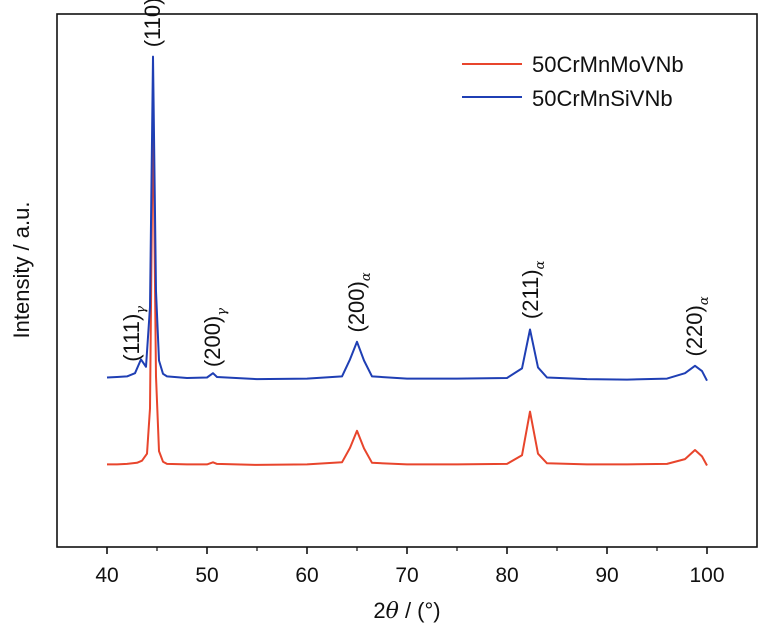 The image size is (768, 636). I want to click on peak-label: (111)γ, so click(134, 334).